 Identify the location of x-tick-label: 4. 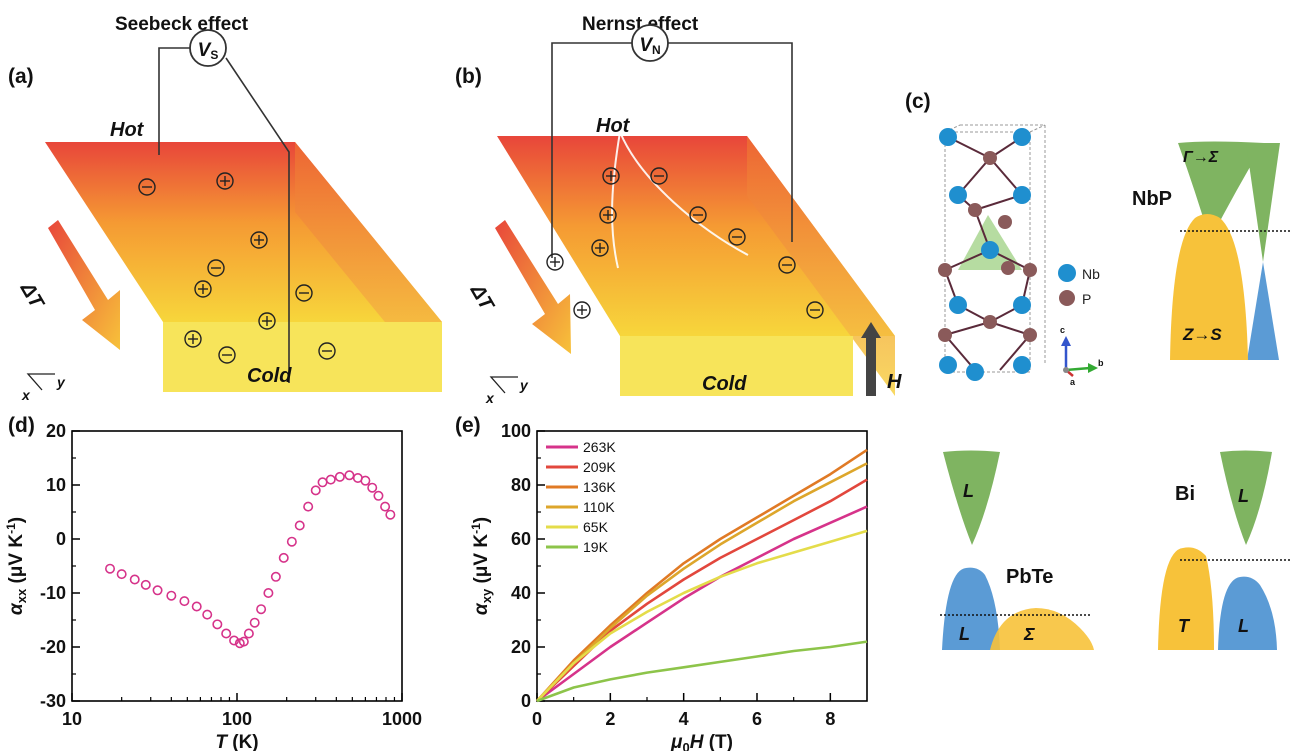
(684, 719).